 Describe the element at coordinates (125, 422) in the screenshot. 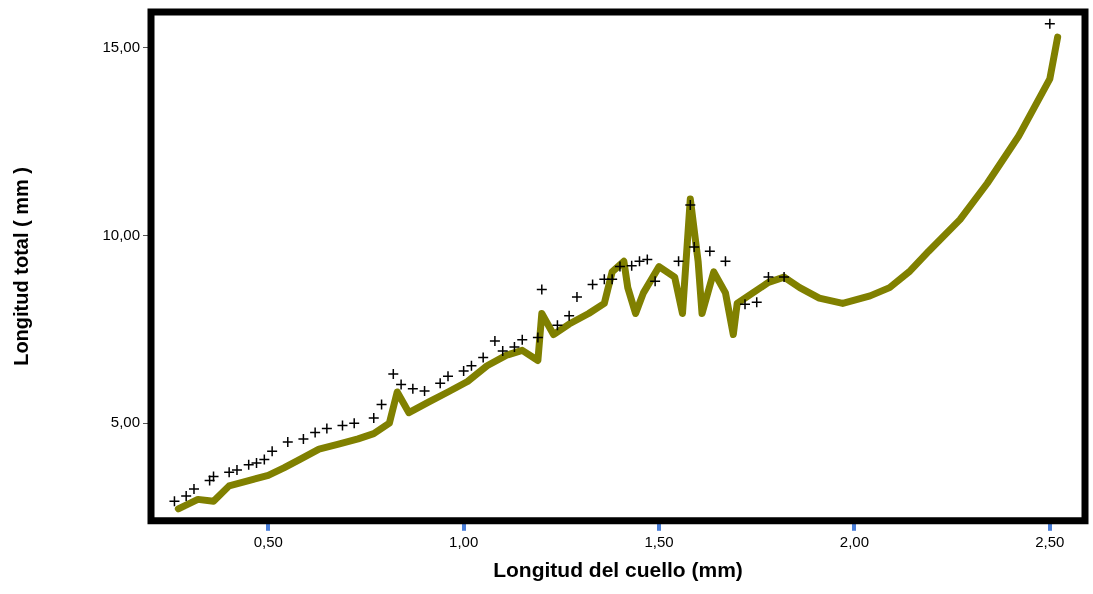

I see `y-tick-label: 5,00` at that location.